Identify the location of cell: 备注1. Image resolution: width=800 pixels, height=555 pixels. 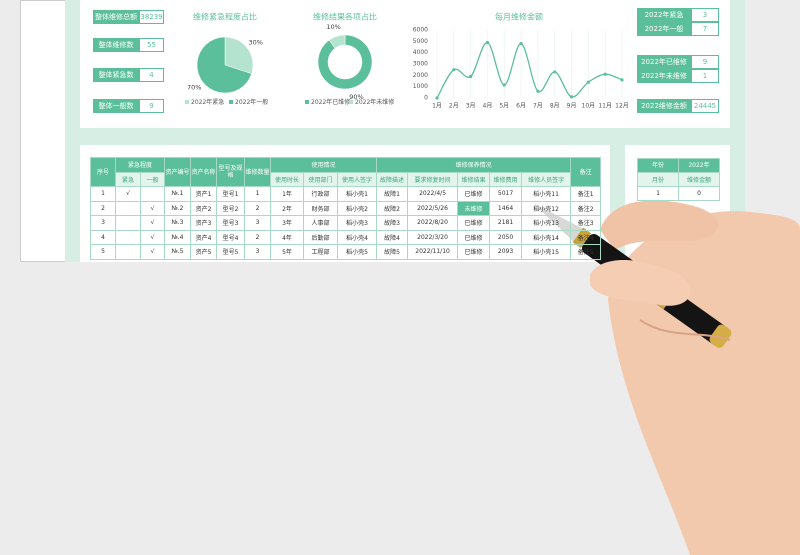
(586, 194).